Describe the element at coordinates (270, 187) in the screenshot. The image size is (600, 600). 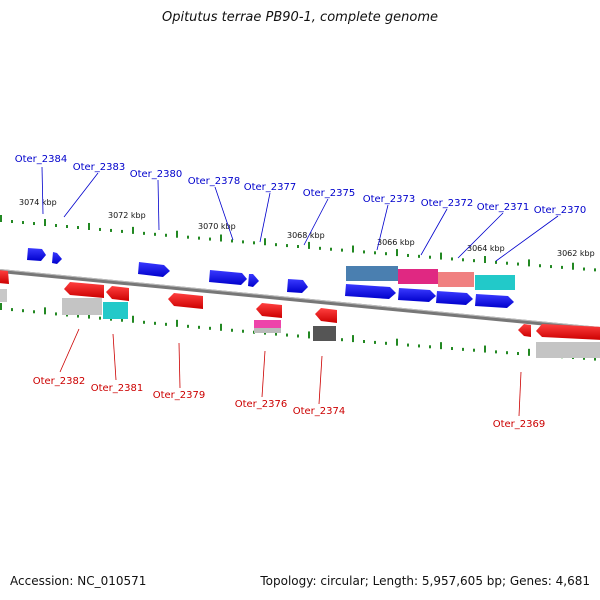
I see `gene-label-oter-2377: Oter_2377` at that location.